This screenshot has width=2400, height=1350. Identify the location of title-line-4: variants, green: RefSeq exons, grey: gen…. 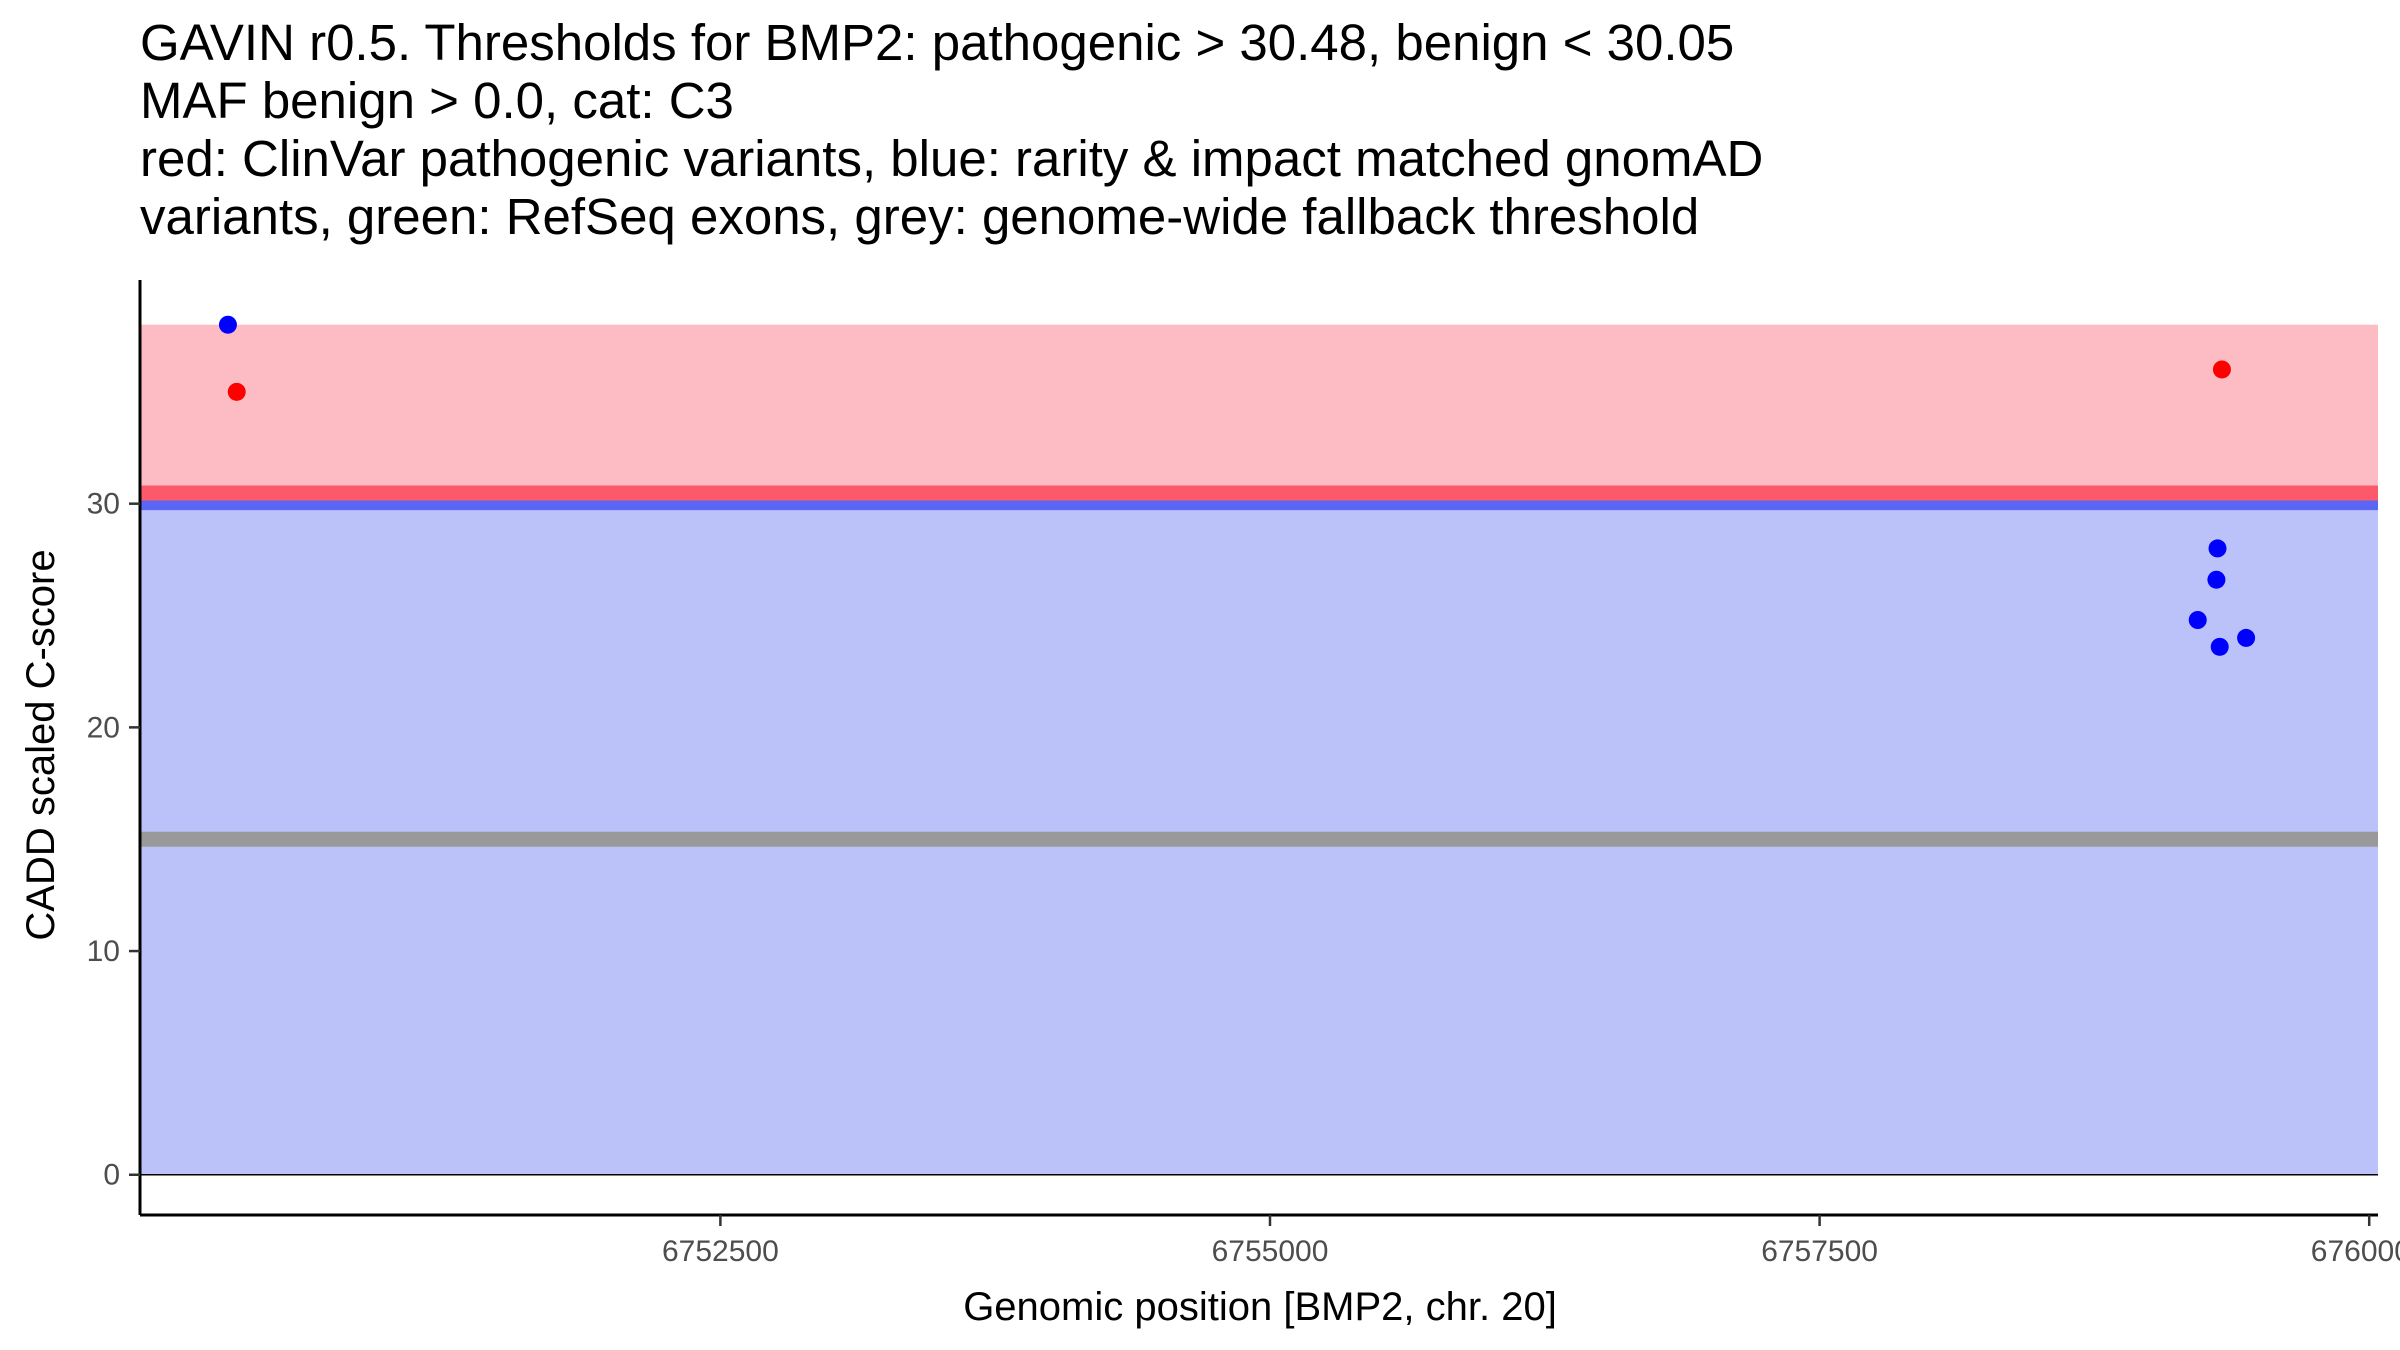
(920, 216).